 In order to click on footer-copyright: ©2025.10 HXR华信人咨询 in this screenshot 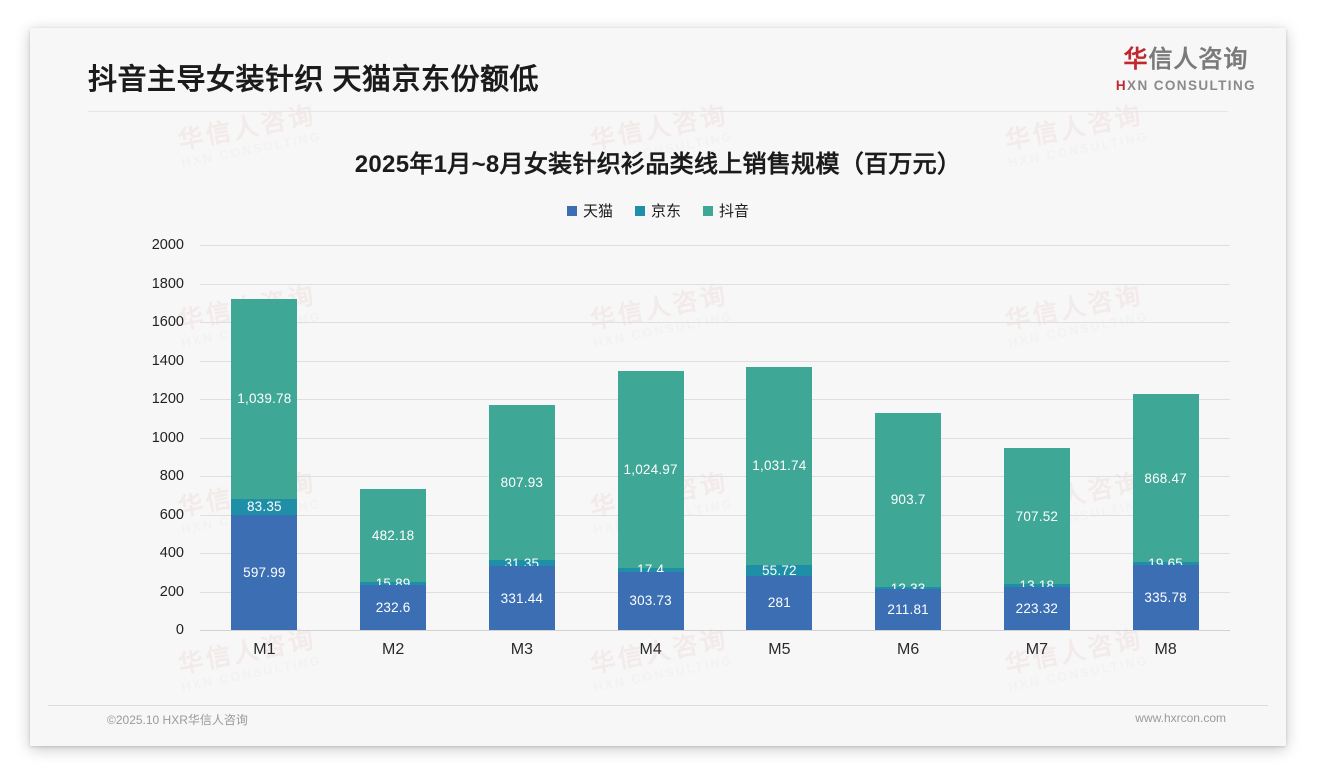, I will do `click(177, 720)`.